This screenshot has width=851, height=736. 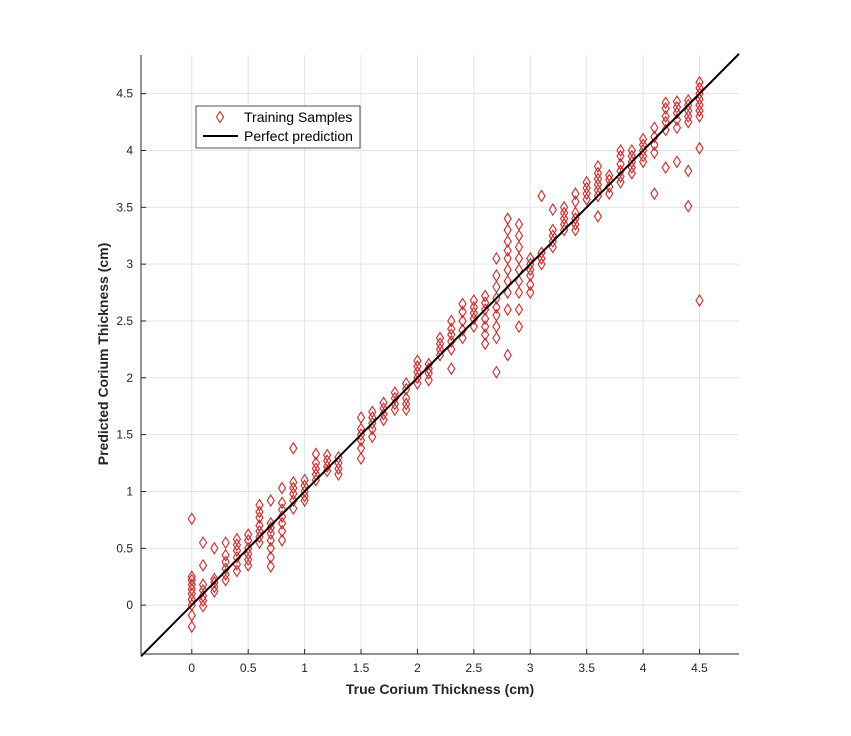 I want to click on y-tick-label: 1, so click(x=129, y=491).